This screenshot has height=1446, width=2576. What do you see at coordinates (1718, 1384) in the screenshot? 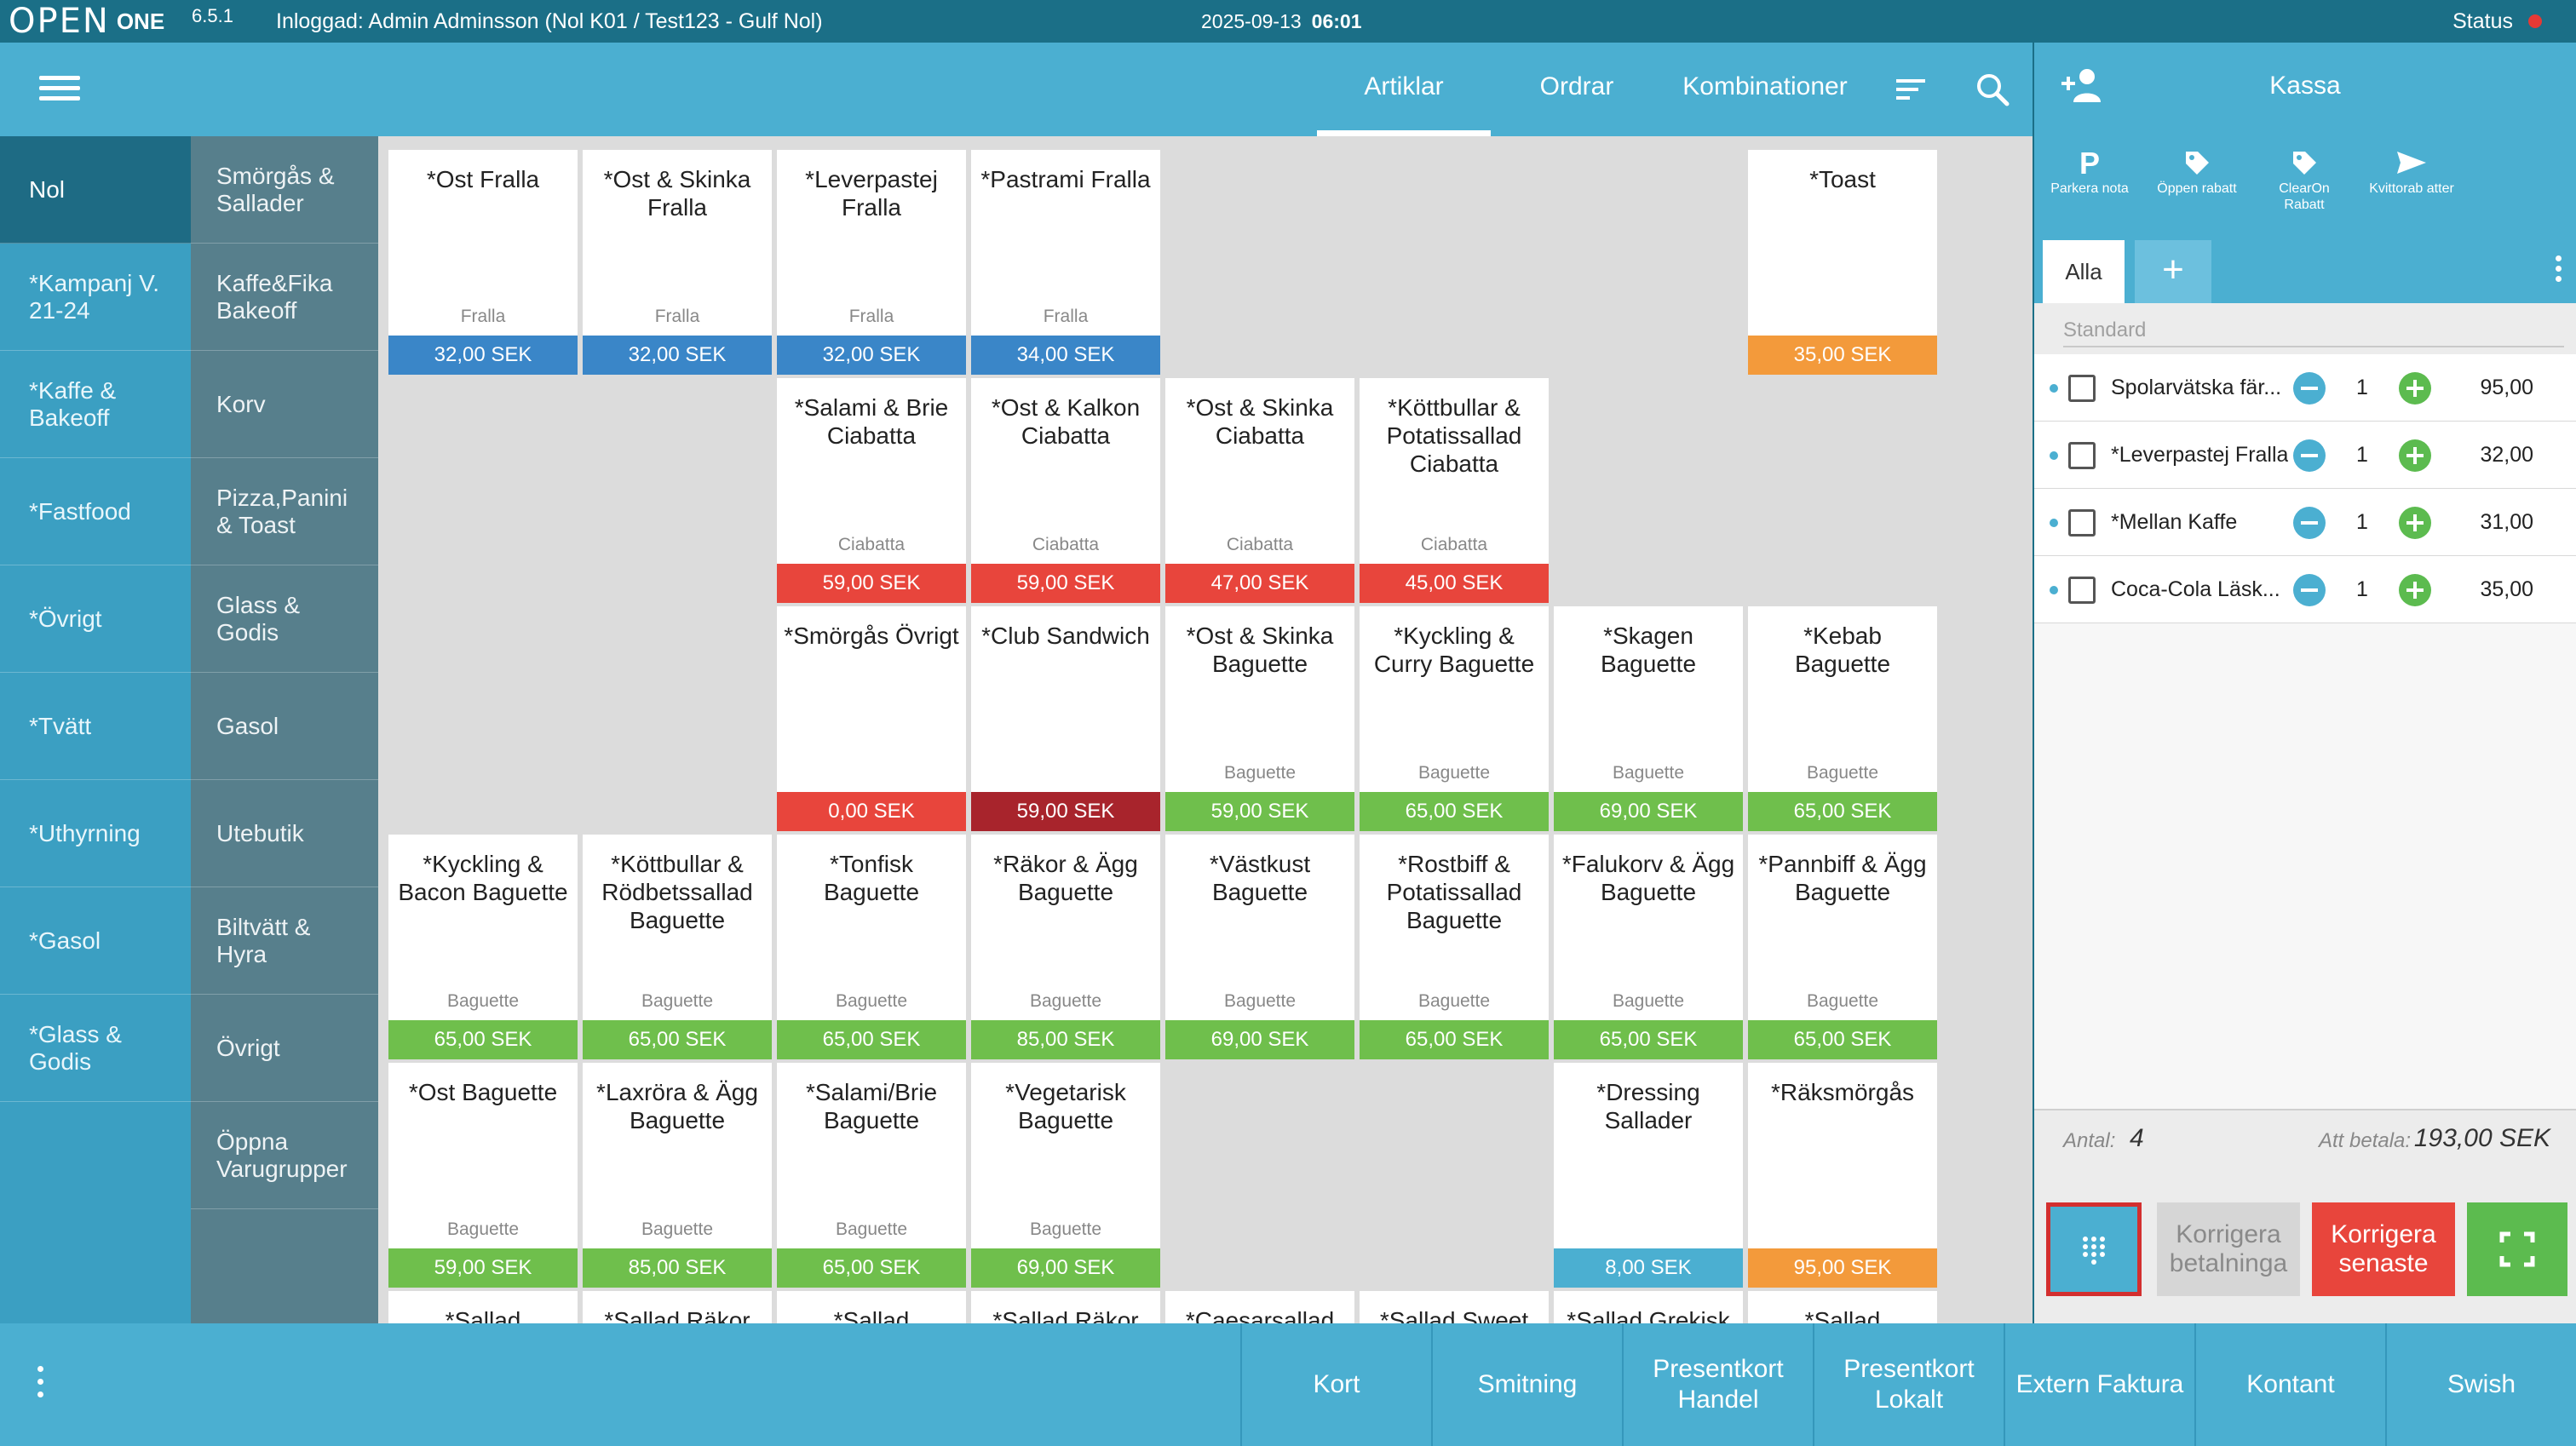
I see `payment-button: Presentkort Handel` at bounding box center [1718, 1384].